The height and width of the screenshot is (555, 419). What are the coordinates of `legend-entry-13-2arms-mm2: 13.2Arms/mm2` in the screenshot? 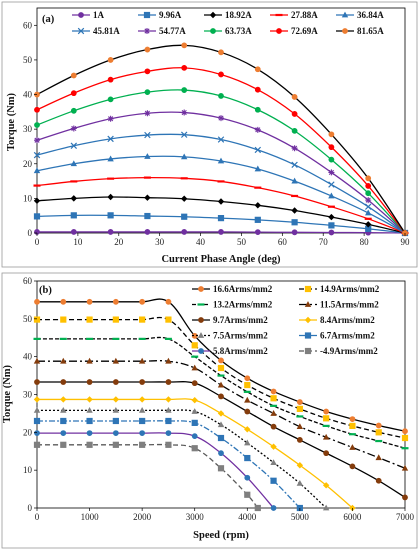 It's located at (232, 305).